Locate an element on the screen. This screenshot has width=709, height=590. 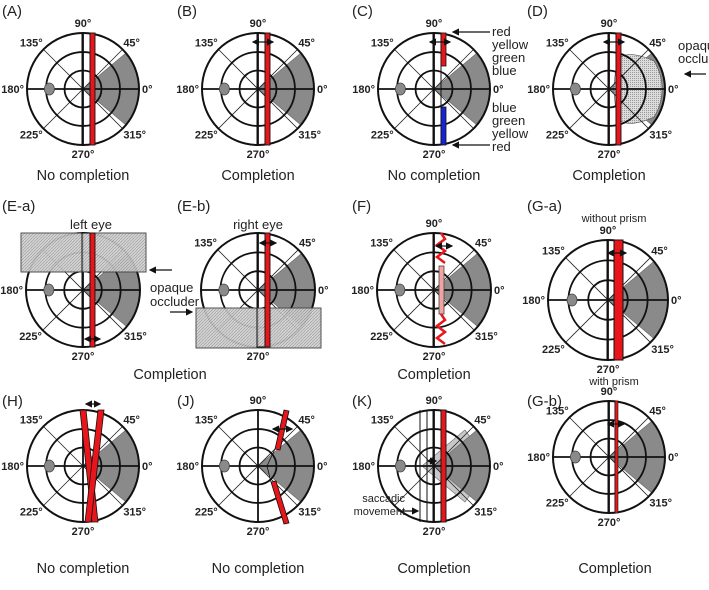
color-sequence-bottom: yellow is located at coordinates (510, 133).